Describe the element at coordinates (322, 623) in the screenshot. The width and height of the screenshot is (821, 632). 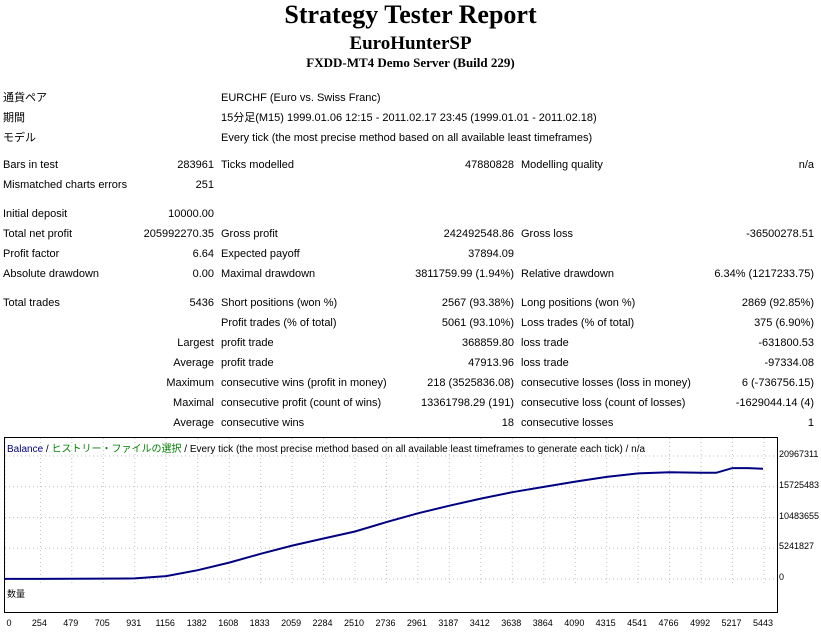
I see `x-tick-label: 2284` at that location.